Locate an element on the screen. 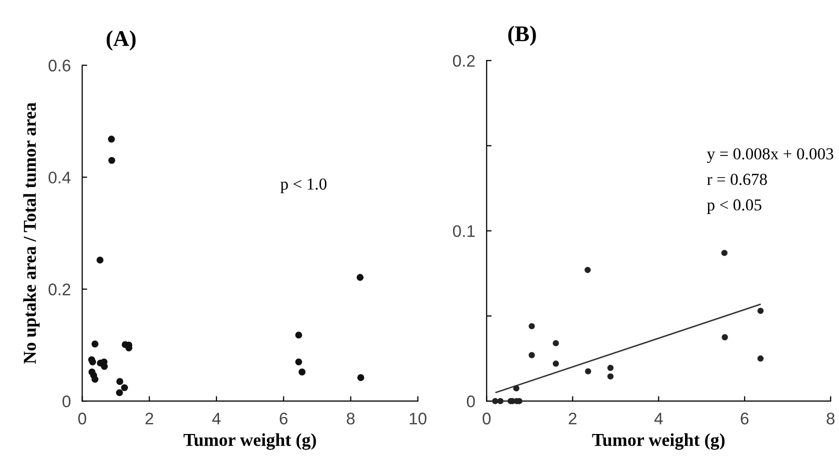 This screenshot has height=473, width=839. chart-title: (A) is located at coordinates (121, 40).